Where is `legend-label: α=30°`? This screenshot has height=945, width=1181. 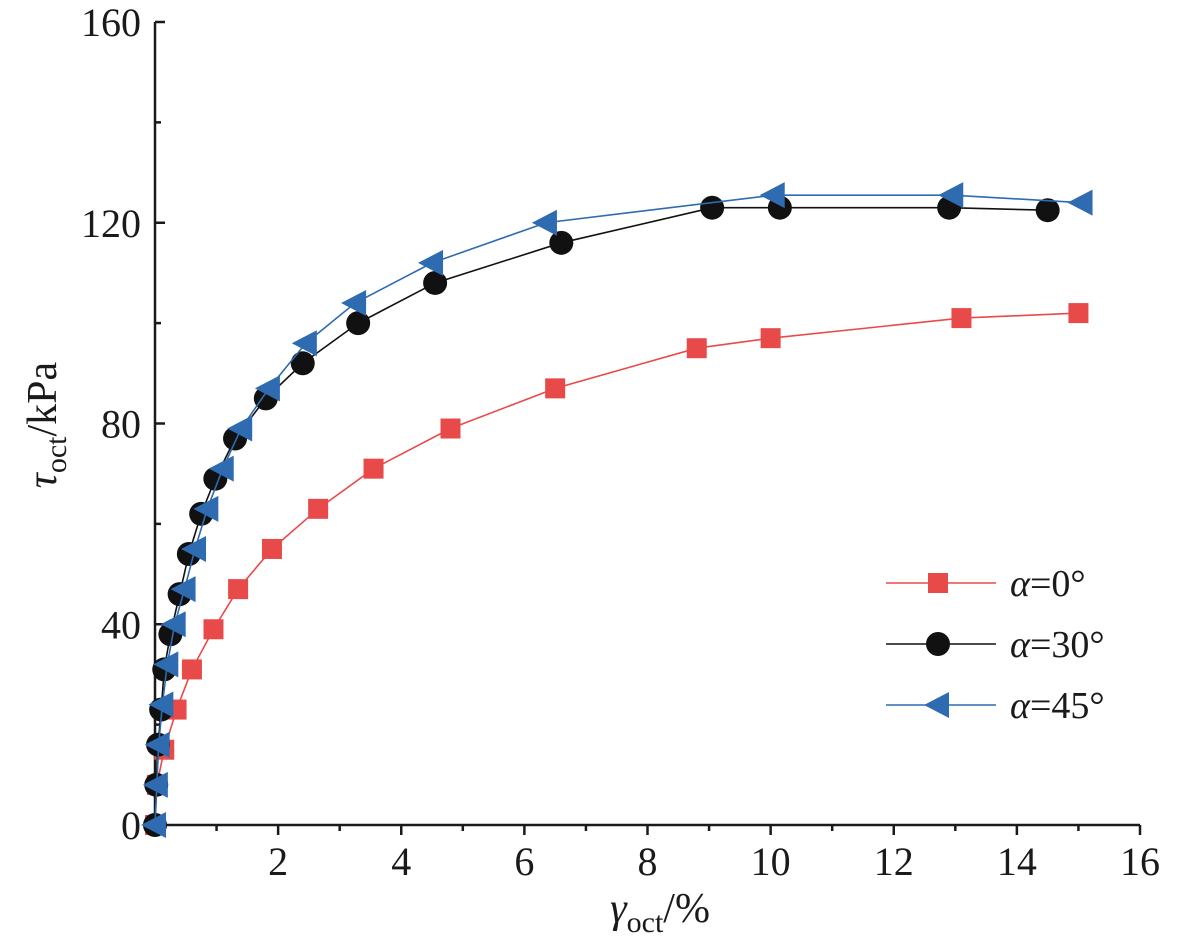
legend-label: α=30° is located at coordinates (1057, 645).